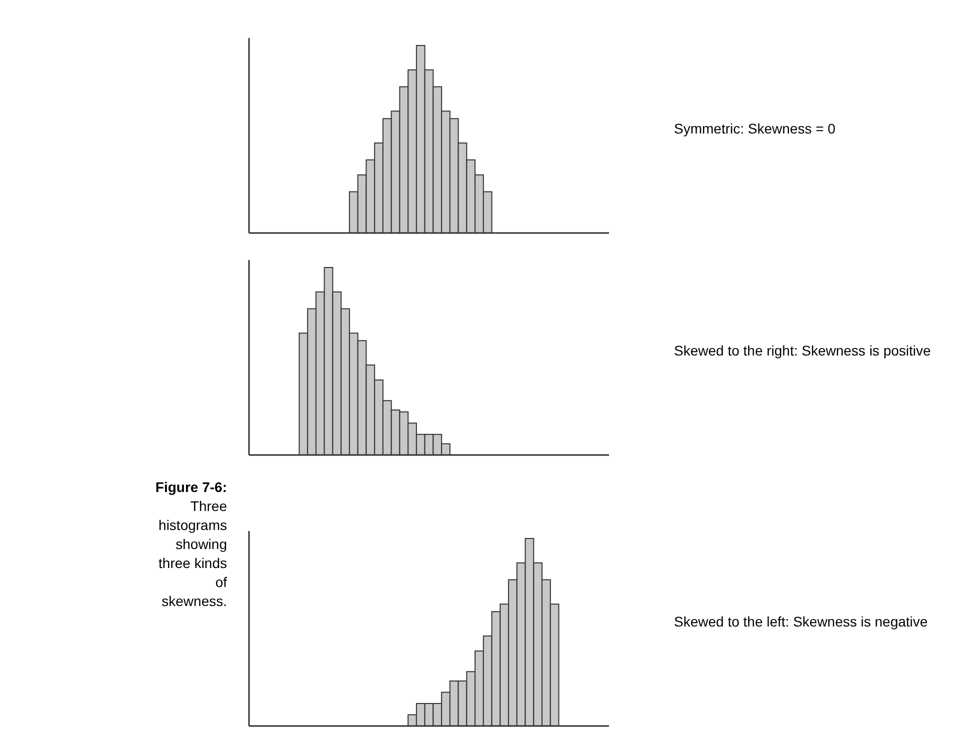 This screenshot has width=970, height=752. I want to click on text: Skewed to the right: Skewness is positive, so click(803, 350).